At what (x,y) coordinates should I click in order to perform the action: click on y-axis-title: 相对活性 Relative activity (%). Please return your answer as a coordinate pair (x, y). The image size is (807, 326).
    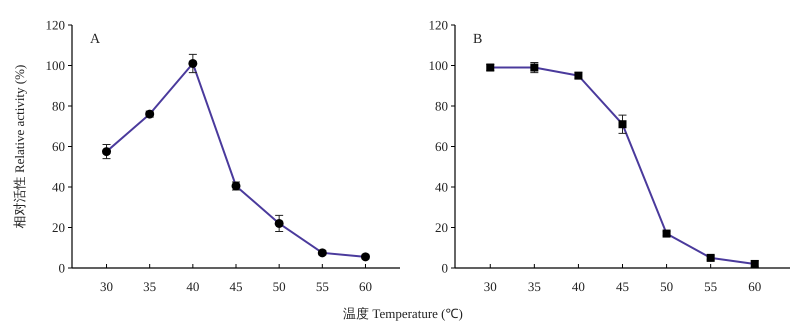
    Looking at the image, I should click on (19, 146).